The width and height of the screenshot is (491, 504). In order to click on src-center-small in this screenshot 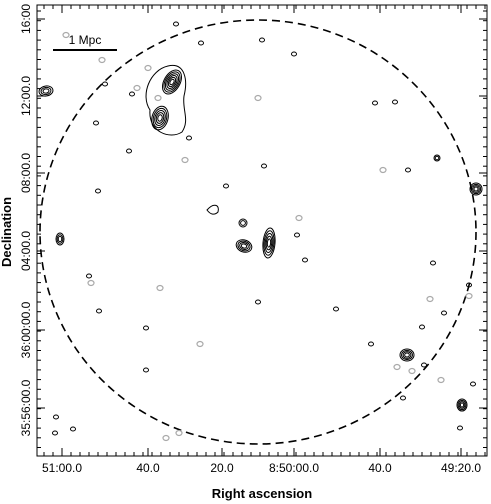, I will do `click(243, 223)`.